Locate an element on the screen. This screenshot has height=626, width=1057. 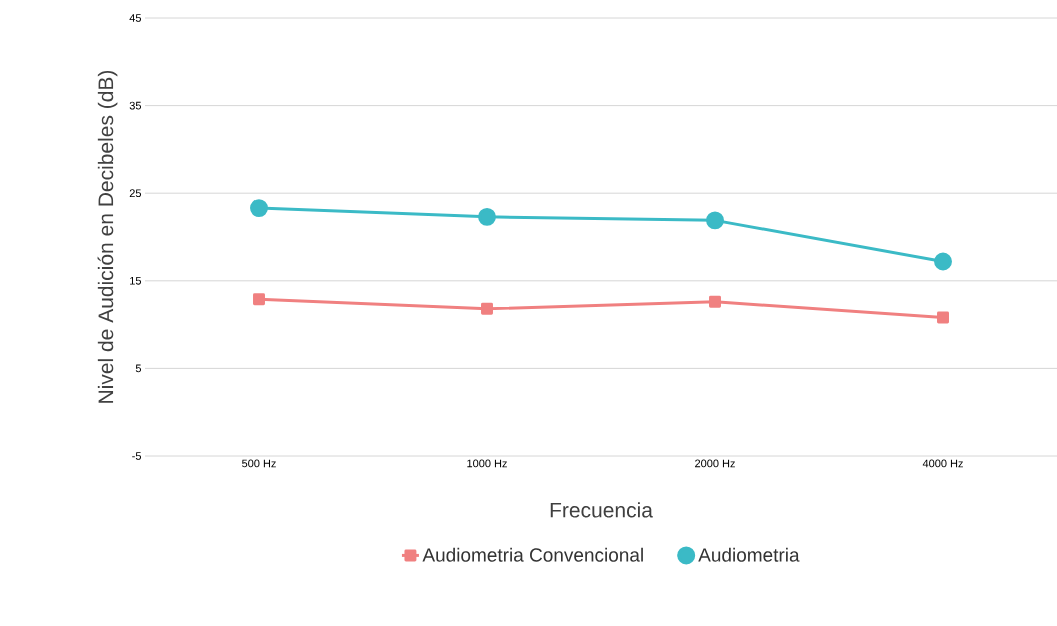
y-tick-label: 5 is located at coordinates (138, 368).